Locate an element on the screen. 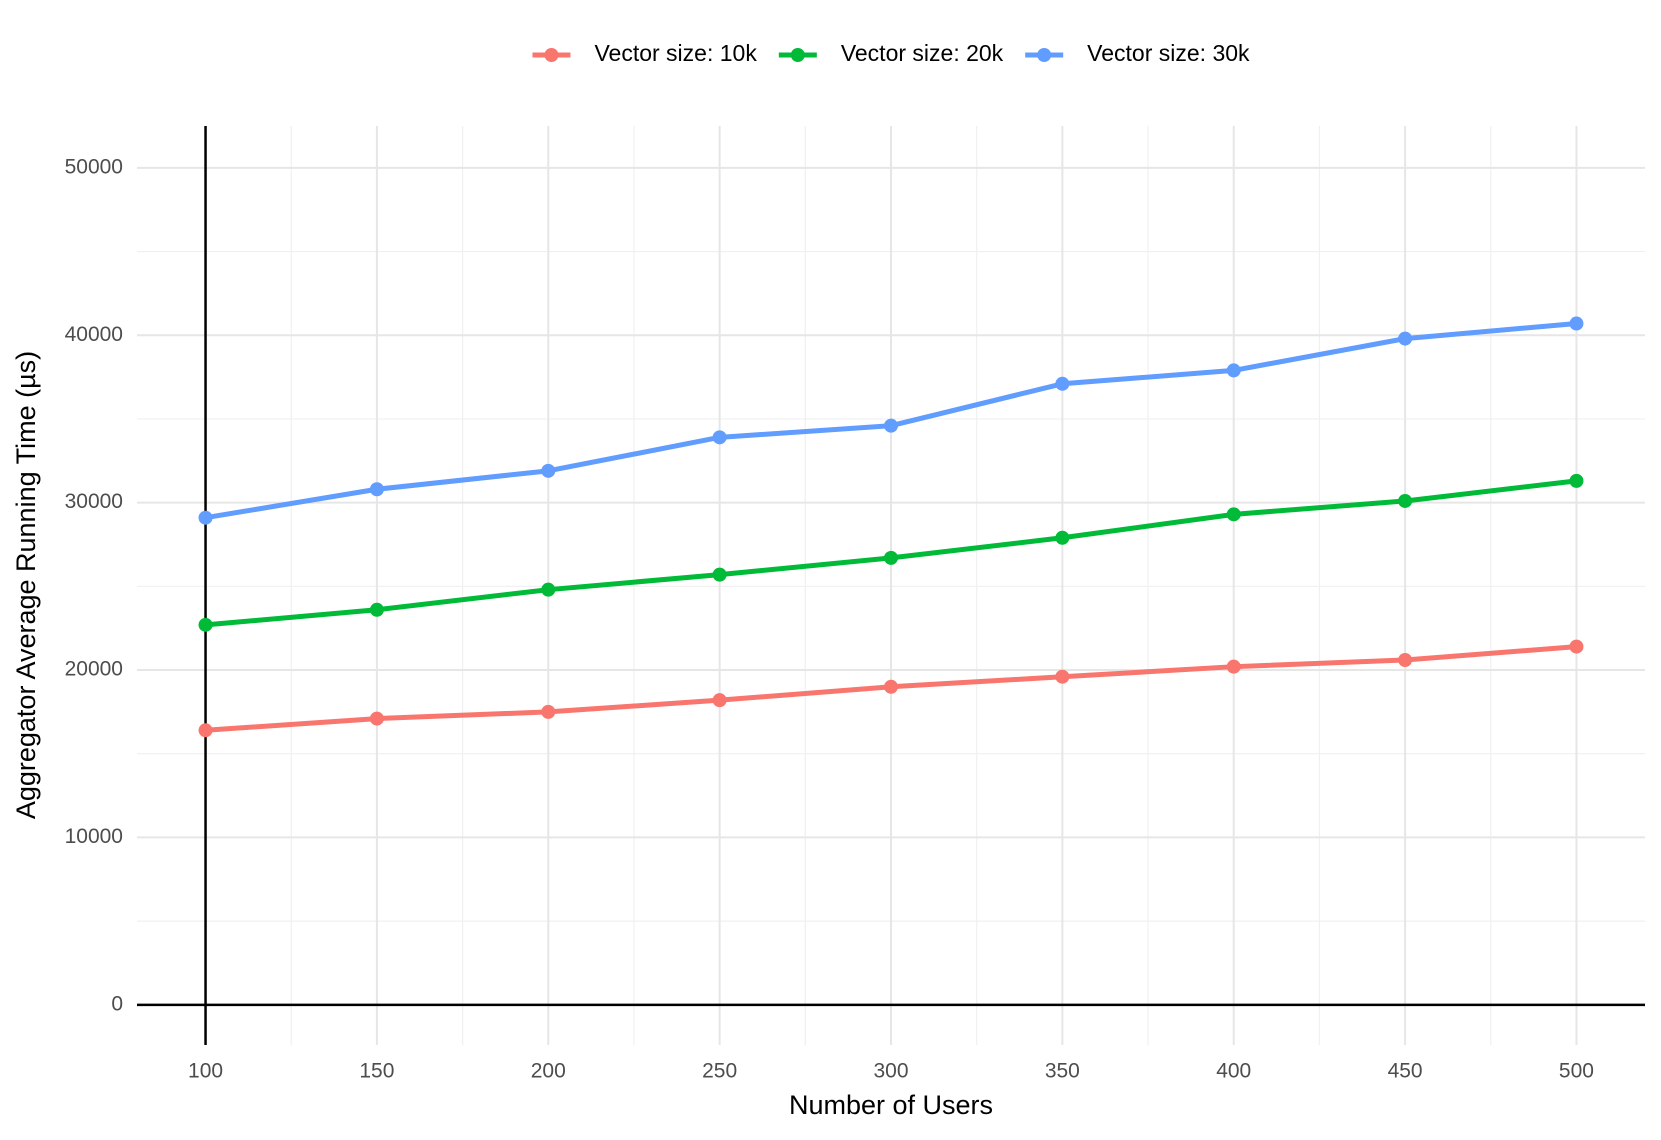 Image resolution: width=1661 pixels, height=1140 pixels. legend-label: Vector size: 30k is located at coordinates (1168, 53).